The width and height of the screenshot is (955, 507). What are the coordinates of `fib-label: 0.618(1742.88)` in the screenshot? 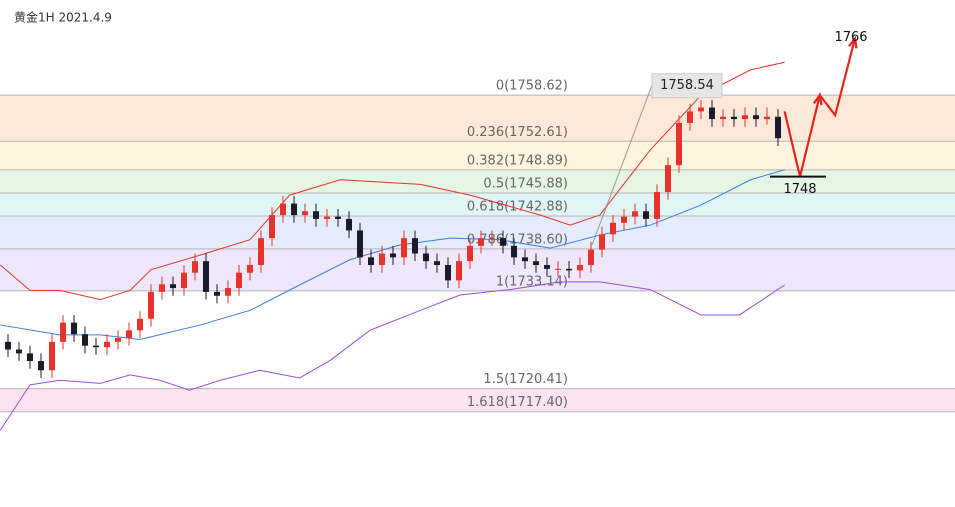 It's located at (517, 207).